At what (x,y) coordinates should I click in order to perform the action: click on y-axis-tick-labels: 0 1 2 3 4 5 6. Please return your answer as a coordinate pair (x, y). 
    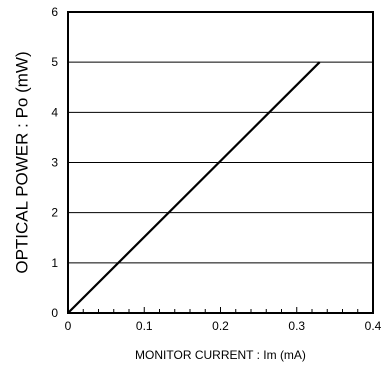
    Looking at the image, I should click on (54, 162).